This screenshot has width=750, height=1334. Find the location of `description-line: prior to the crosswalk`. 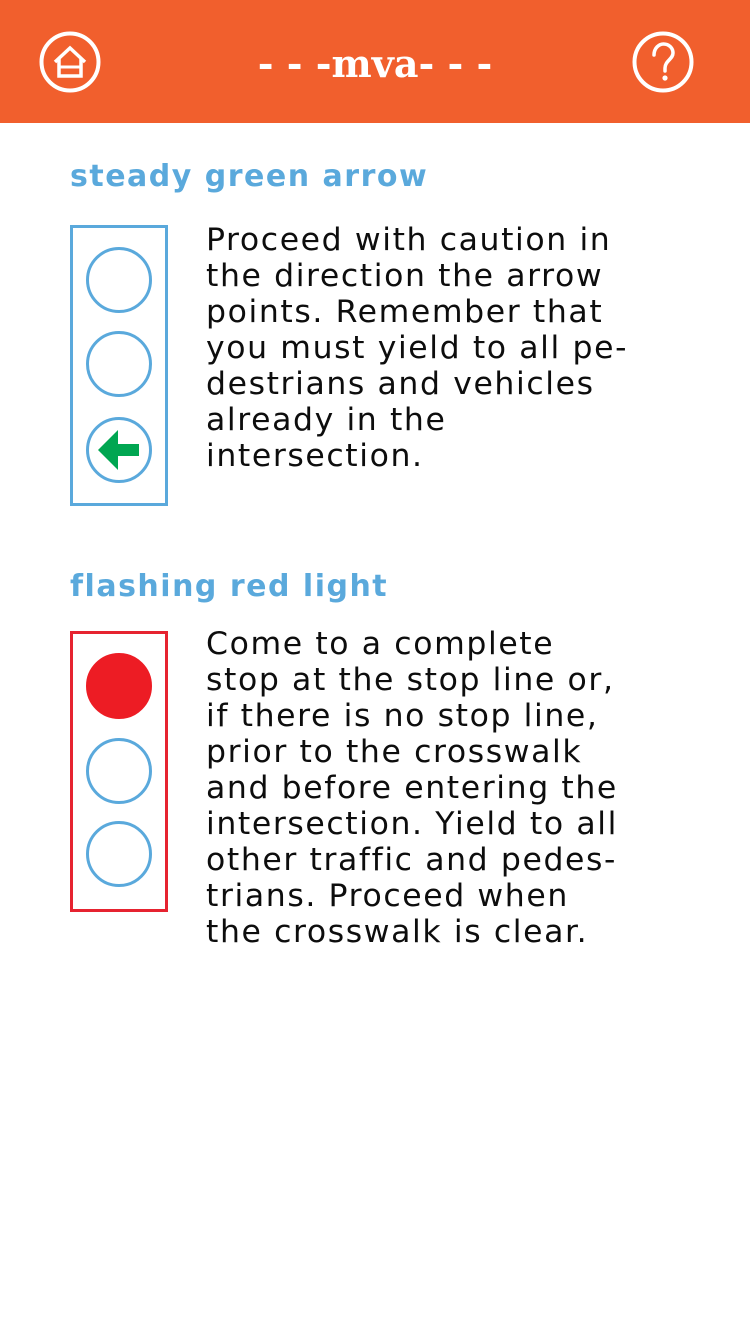

description-line: prior to the crosswalk is located at coordinates (394, 752).